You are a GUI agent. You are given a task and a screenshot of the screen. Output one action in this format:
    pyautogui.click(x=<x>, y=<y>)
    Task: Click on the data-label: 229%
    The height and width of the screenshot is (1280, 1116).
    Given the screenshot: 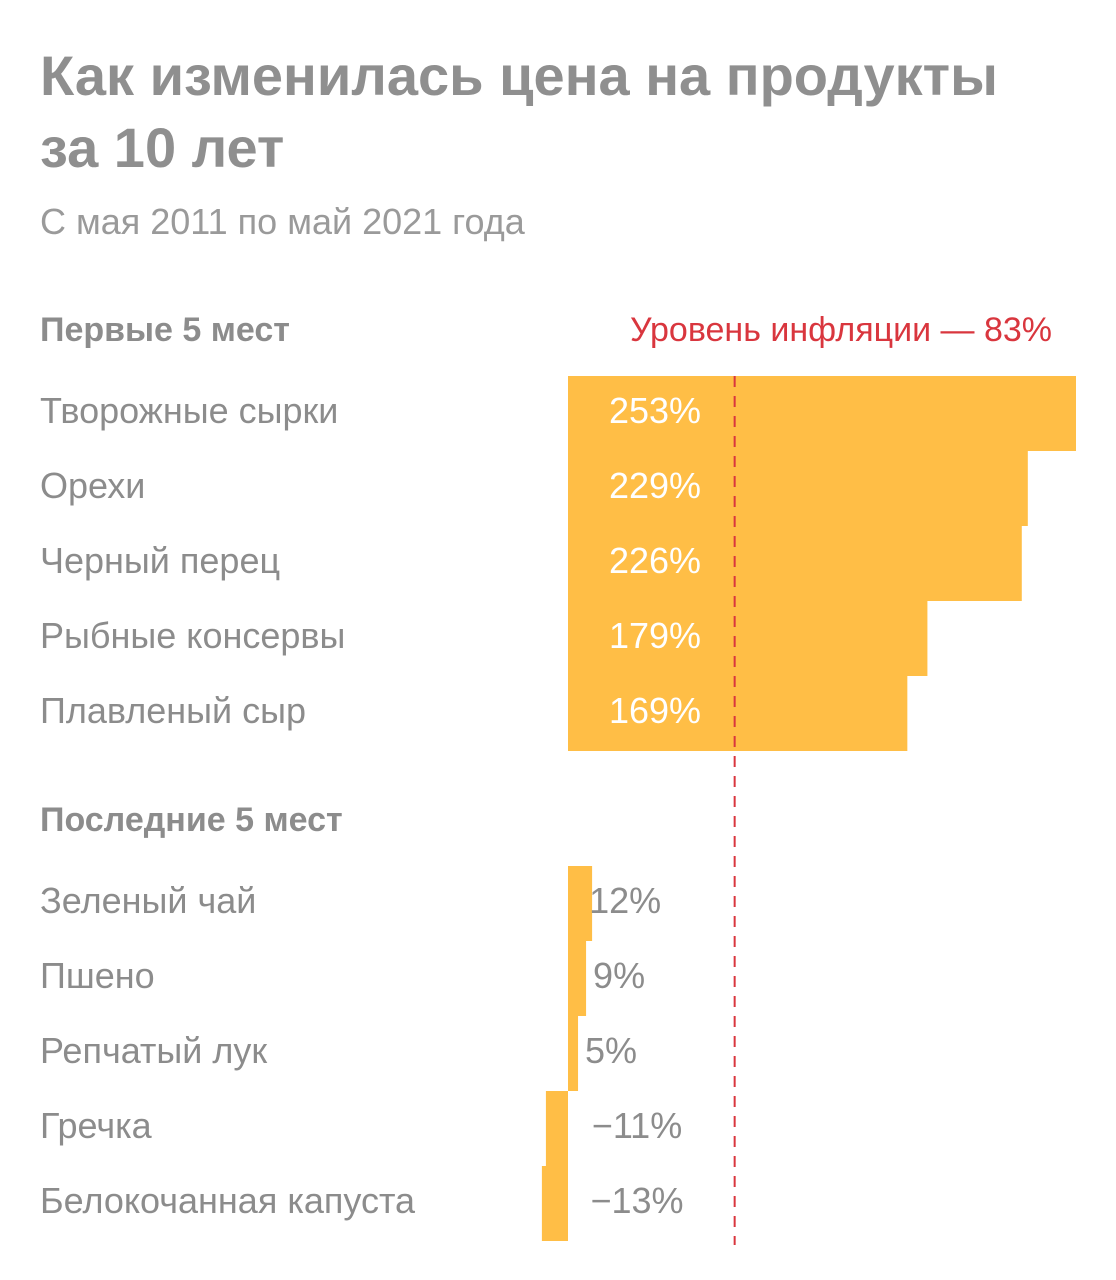 What is the action you would take?
    pyautogui.click(x=655, y=485)
    